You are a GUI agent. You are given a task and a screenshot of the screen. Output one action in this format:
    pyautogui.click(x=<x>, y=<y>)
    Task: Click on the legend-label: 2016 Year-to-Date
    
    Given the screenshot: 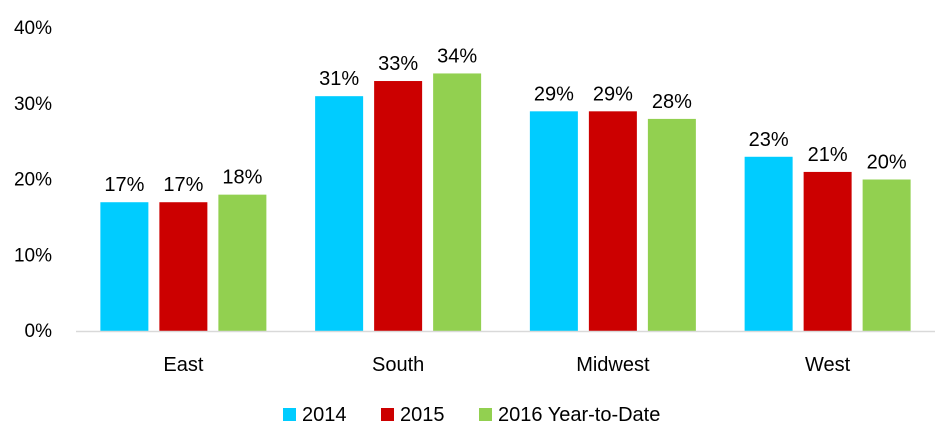 What is the action you would take?
    pyautogui.click(x=579, y=415)
    